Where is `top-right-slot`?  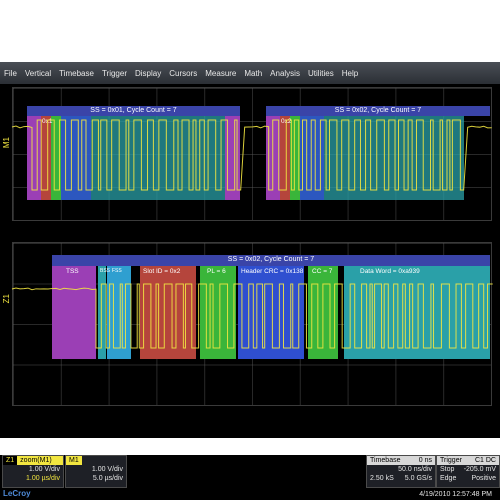
top-right-slot is located at coordinates (285, 158).